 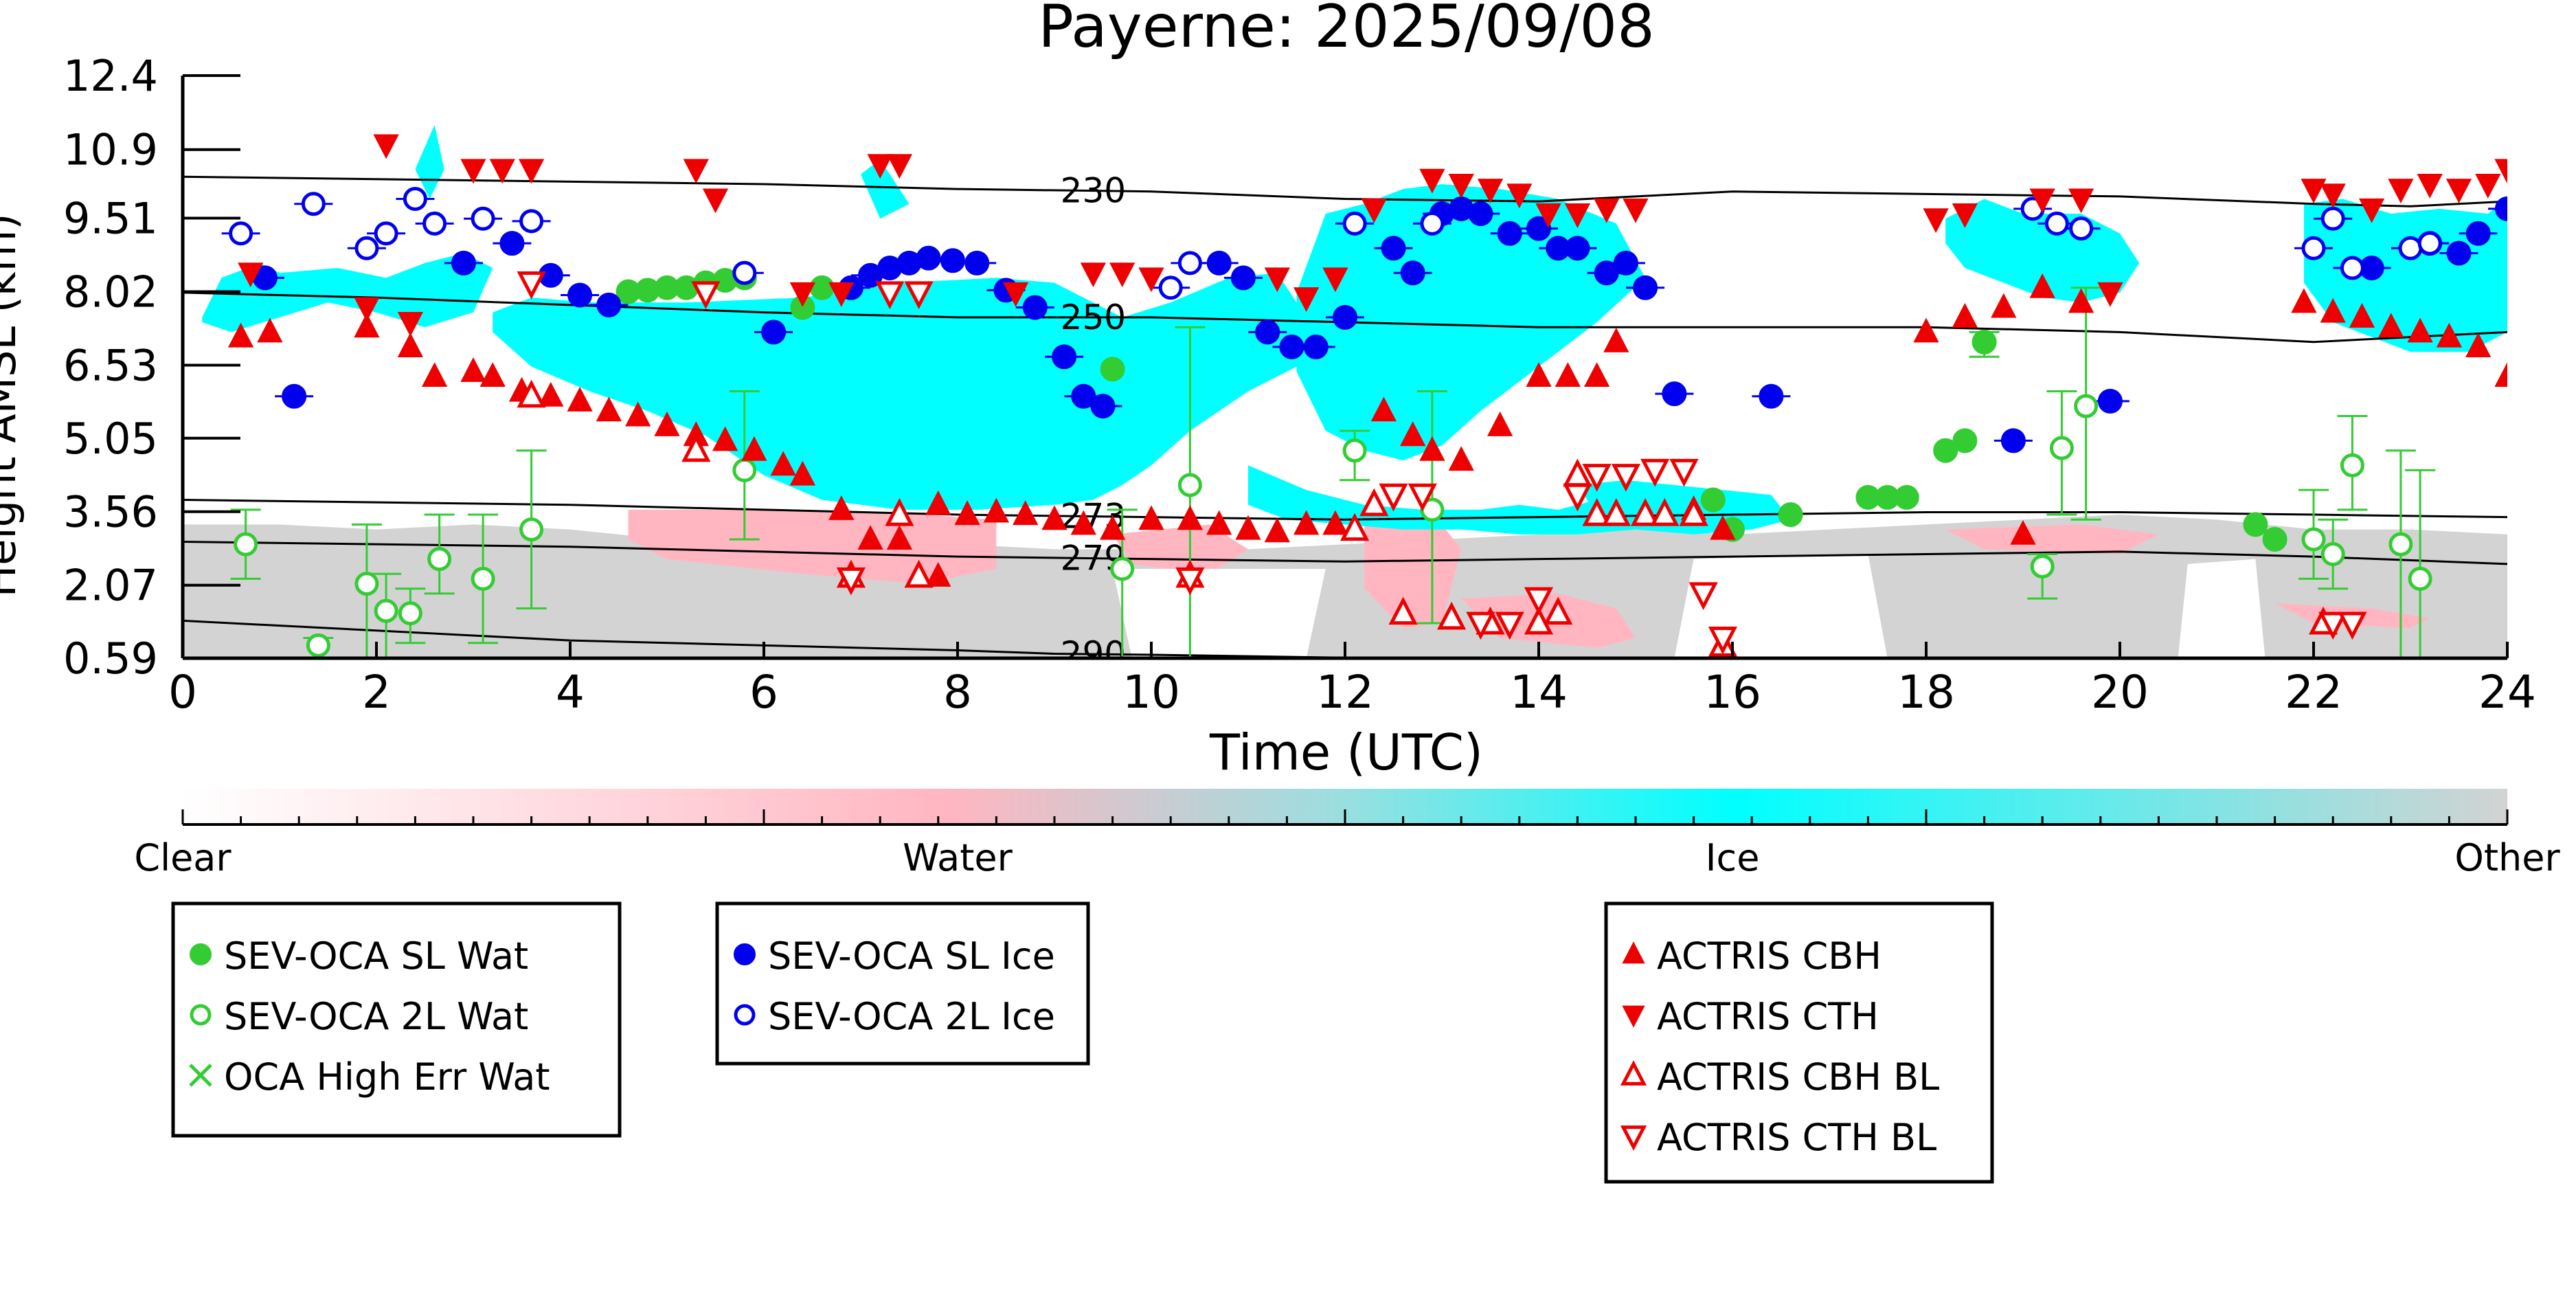 I want to click on x-tick-label: 20, so click(x=2120, y=692).